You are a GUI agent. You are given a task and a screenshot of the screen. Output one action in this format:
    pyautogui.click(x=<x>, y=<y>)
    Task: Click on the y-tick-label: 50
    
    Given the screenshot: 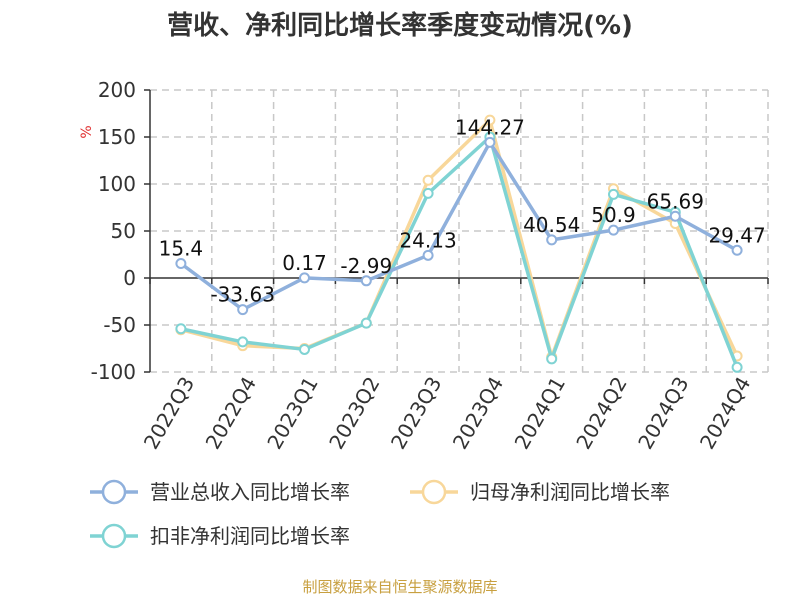 What is the action you would take?
    pyautogui.click(x=123, y=231)
    